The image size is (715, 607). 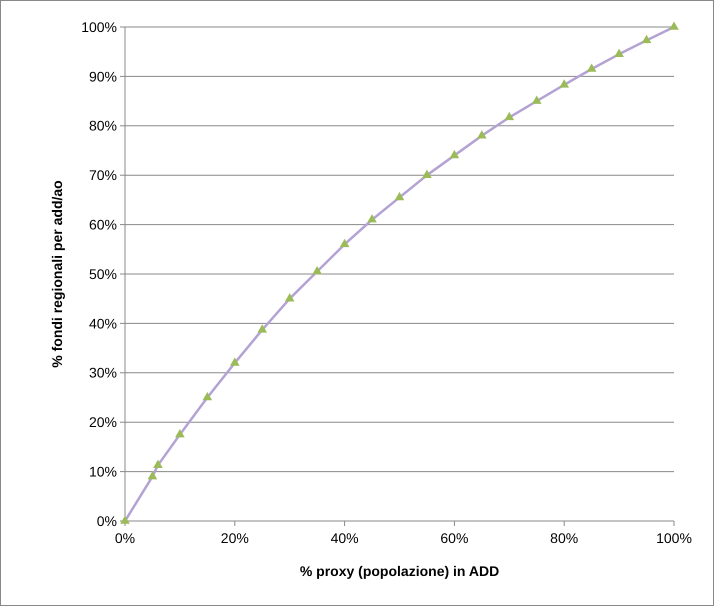 What do you see at coordinates (102, 274) in the screenshot?
I see `y-tick-label: 50%` at bounding box center [102, 274].